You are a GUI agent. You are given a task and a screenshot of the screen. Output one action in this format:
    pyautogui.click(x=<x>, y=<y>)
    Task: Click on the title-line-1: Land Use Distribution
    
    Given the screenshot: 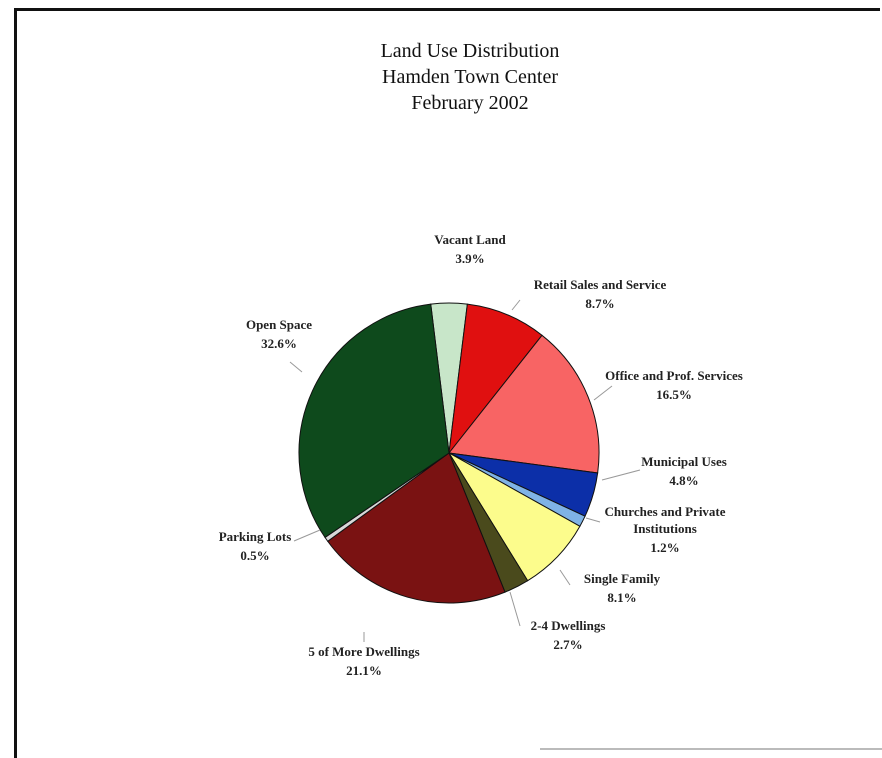 What is the action you would take?
    pyautogui.click(x=470, y=51)
    